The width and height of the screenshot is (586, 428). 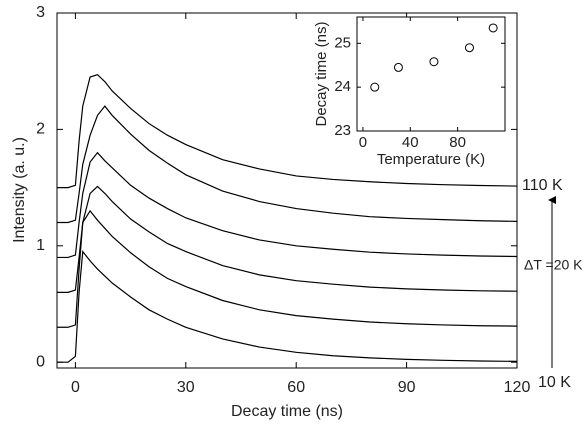 I want to click on y-tick-label: 25, so click(x=342, y=42).